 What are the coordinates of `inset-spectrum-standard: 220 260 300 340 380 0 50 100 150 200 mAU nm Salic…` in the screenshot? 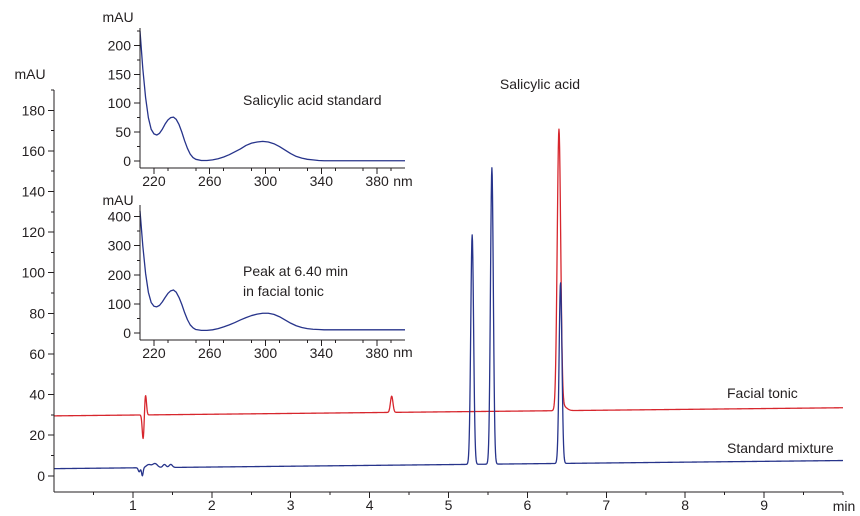 It's located at (257, 99).